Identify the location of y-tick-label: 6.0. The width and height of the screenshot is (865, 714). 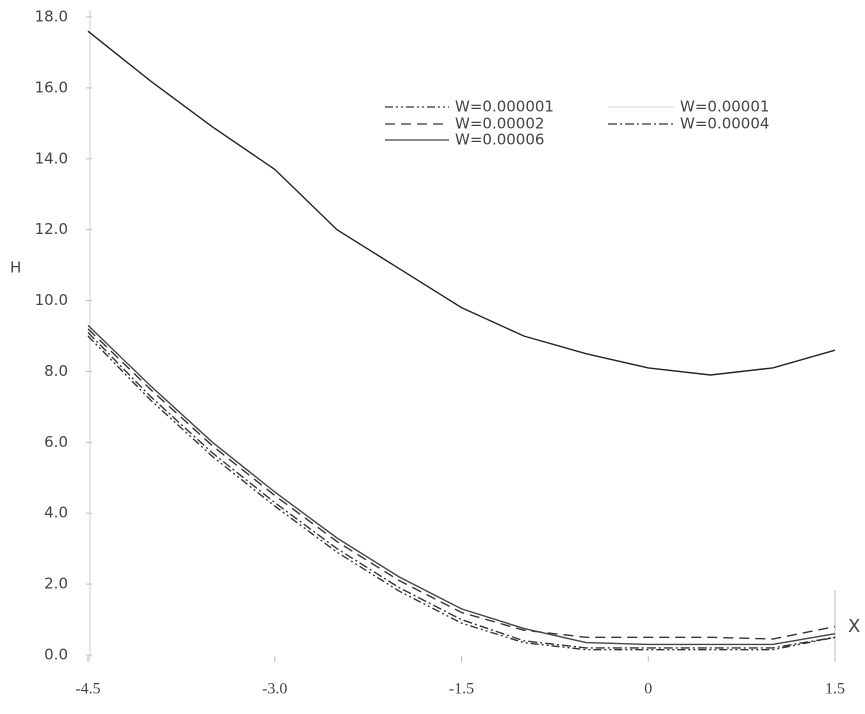
(56, 442).